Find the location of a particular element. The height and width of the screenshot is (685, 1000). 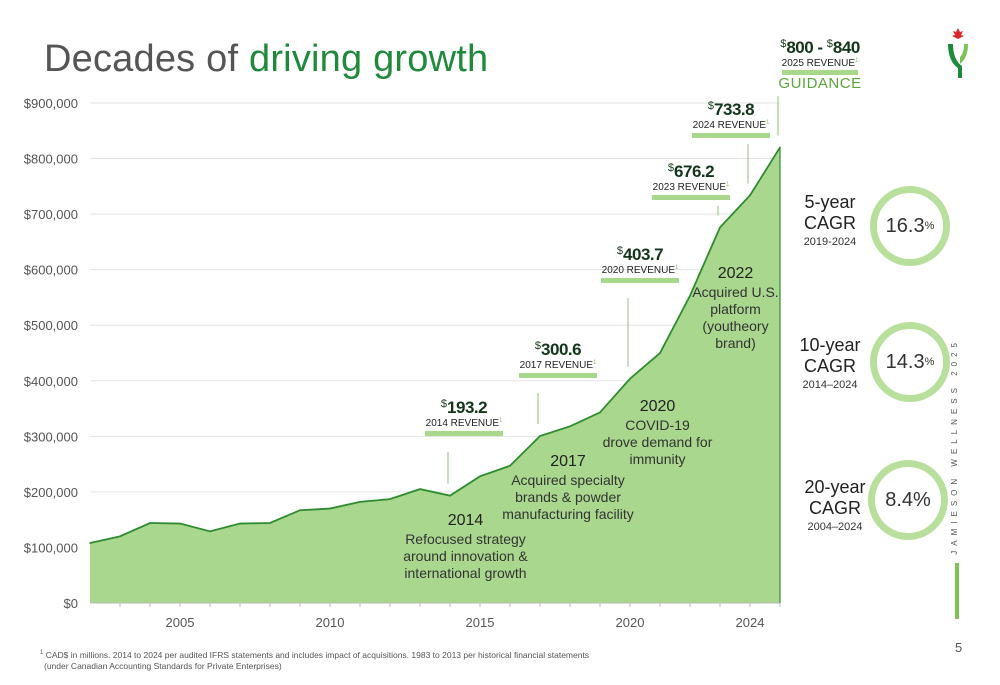

page-title: Decades of driving growth is located at coordinates (266, 59).